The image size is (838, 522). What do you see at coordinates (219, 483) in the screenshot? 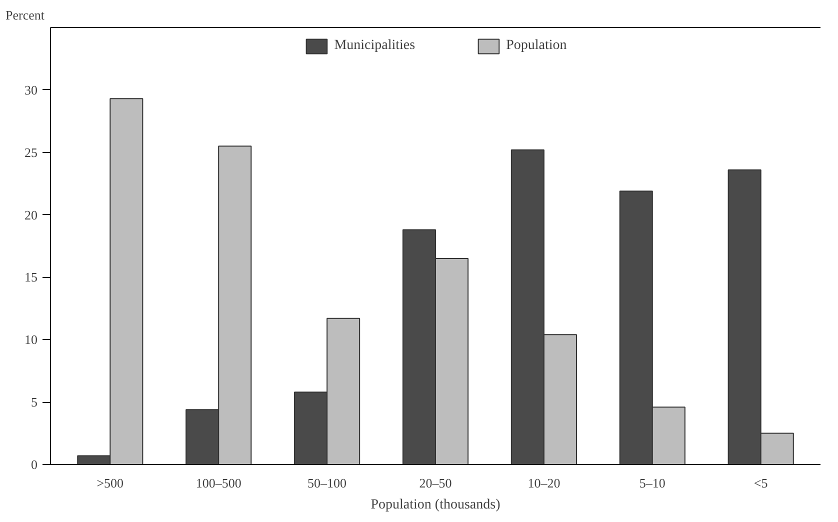
I see `x-tick-label: 100–500` at bounding box center [219, 483].